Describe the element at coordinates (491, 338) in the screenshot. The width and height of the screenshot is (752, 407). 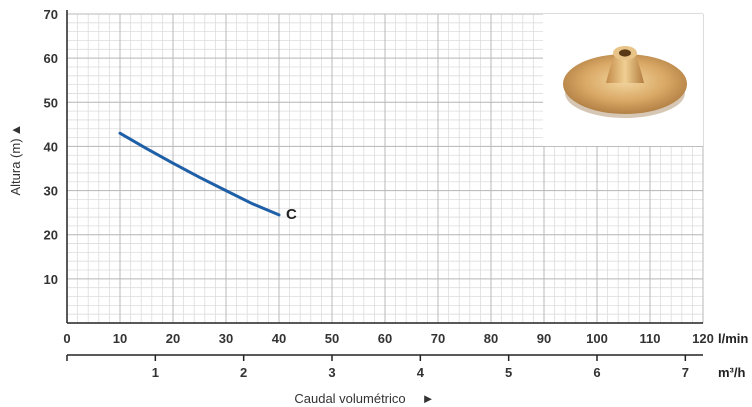
I see `x-tick-label: 80` at that location.